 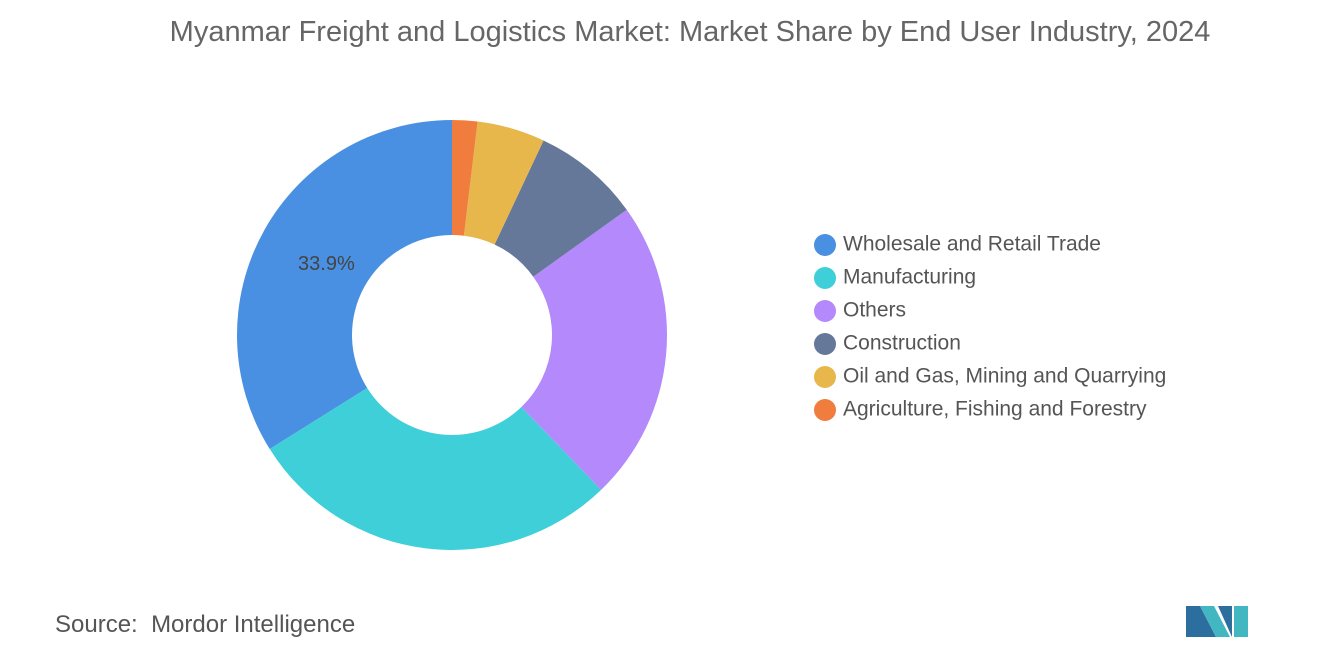 What do you see at coordinates (326, 264) in the screenshot?
I see `data-label: 33.9%` at bounding box center [326, 264].